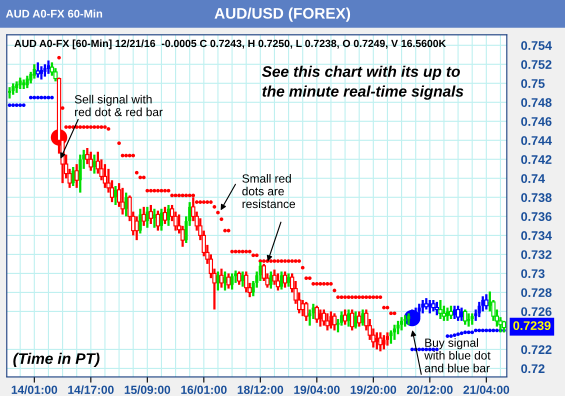 The height and width of the screenshot is (396, 565). What do you see at coordinates (35, 389) in the screenshot?
I see `x-tick-label: 14/01:00` at bounding box center [35, 389].